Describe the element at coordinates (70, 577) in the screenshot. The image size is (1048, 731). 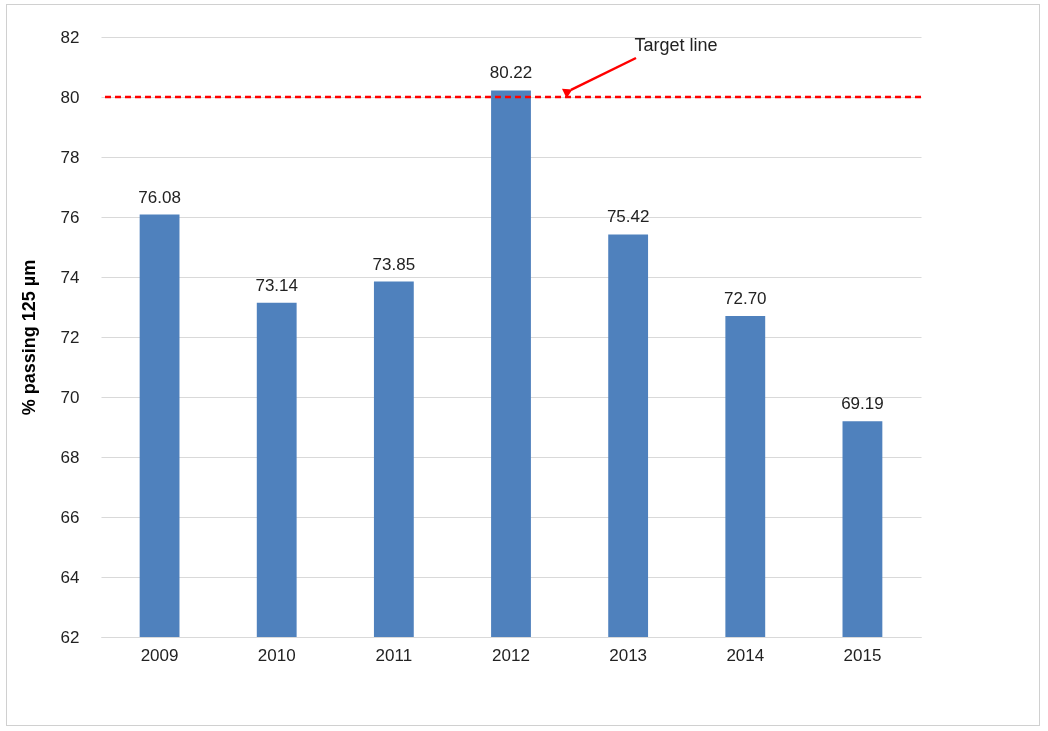
I see `y-tick-label: 64` at that location.